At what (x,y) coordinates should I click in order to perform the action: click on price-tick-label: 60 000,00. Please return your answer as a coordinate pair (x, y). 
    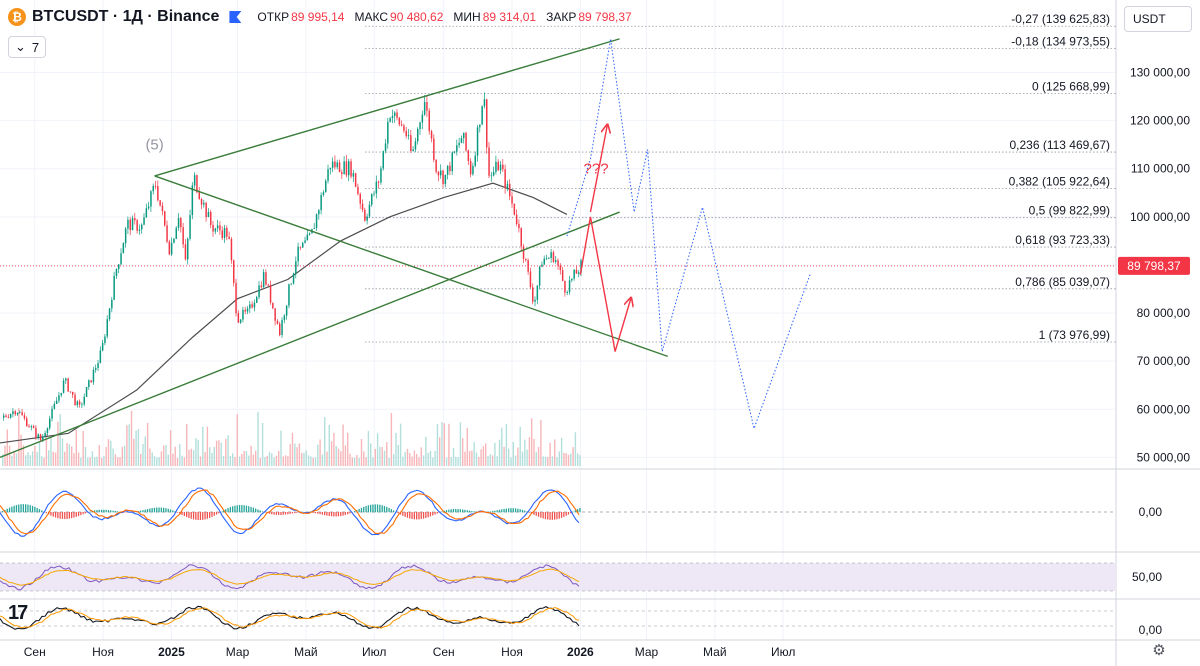
    Looking at the image, I should click on (1164, 409).